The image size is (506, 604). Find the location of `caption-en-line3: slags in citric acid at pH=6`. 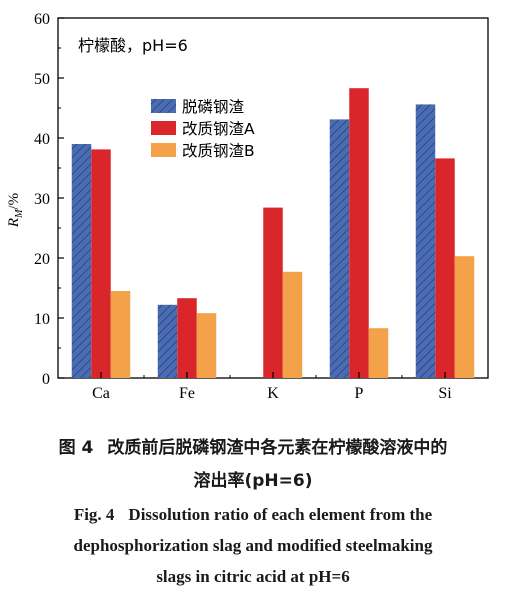

caption-en-line3: slags in citric acid at pH=6 is located at coordinates (253, 576).